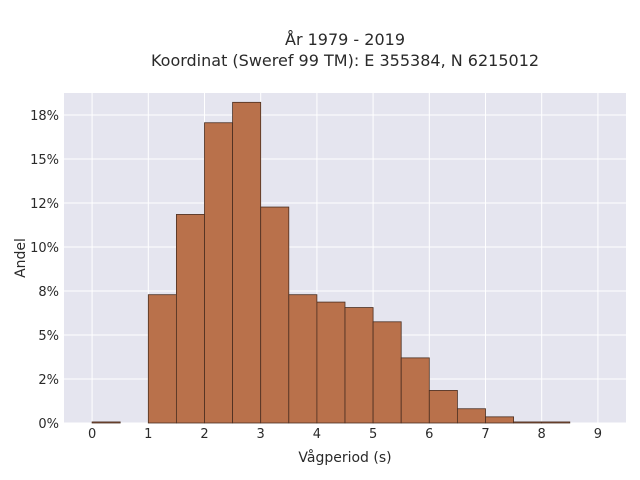  Describe the element at coordinates (21, 258) in the screenshot. I see `y-axis-label: Andel` at that location.